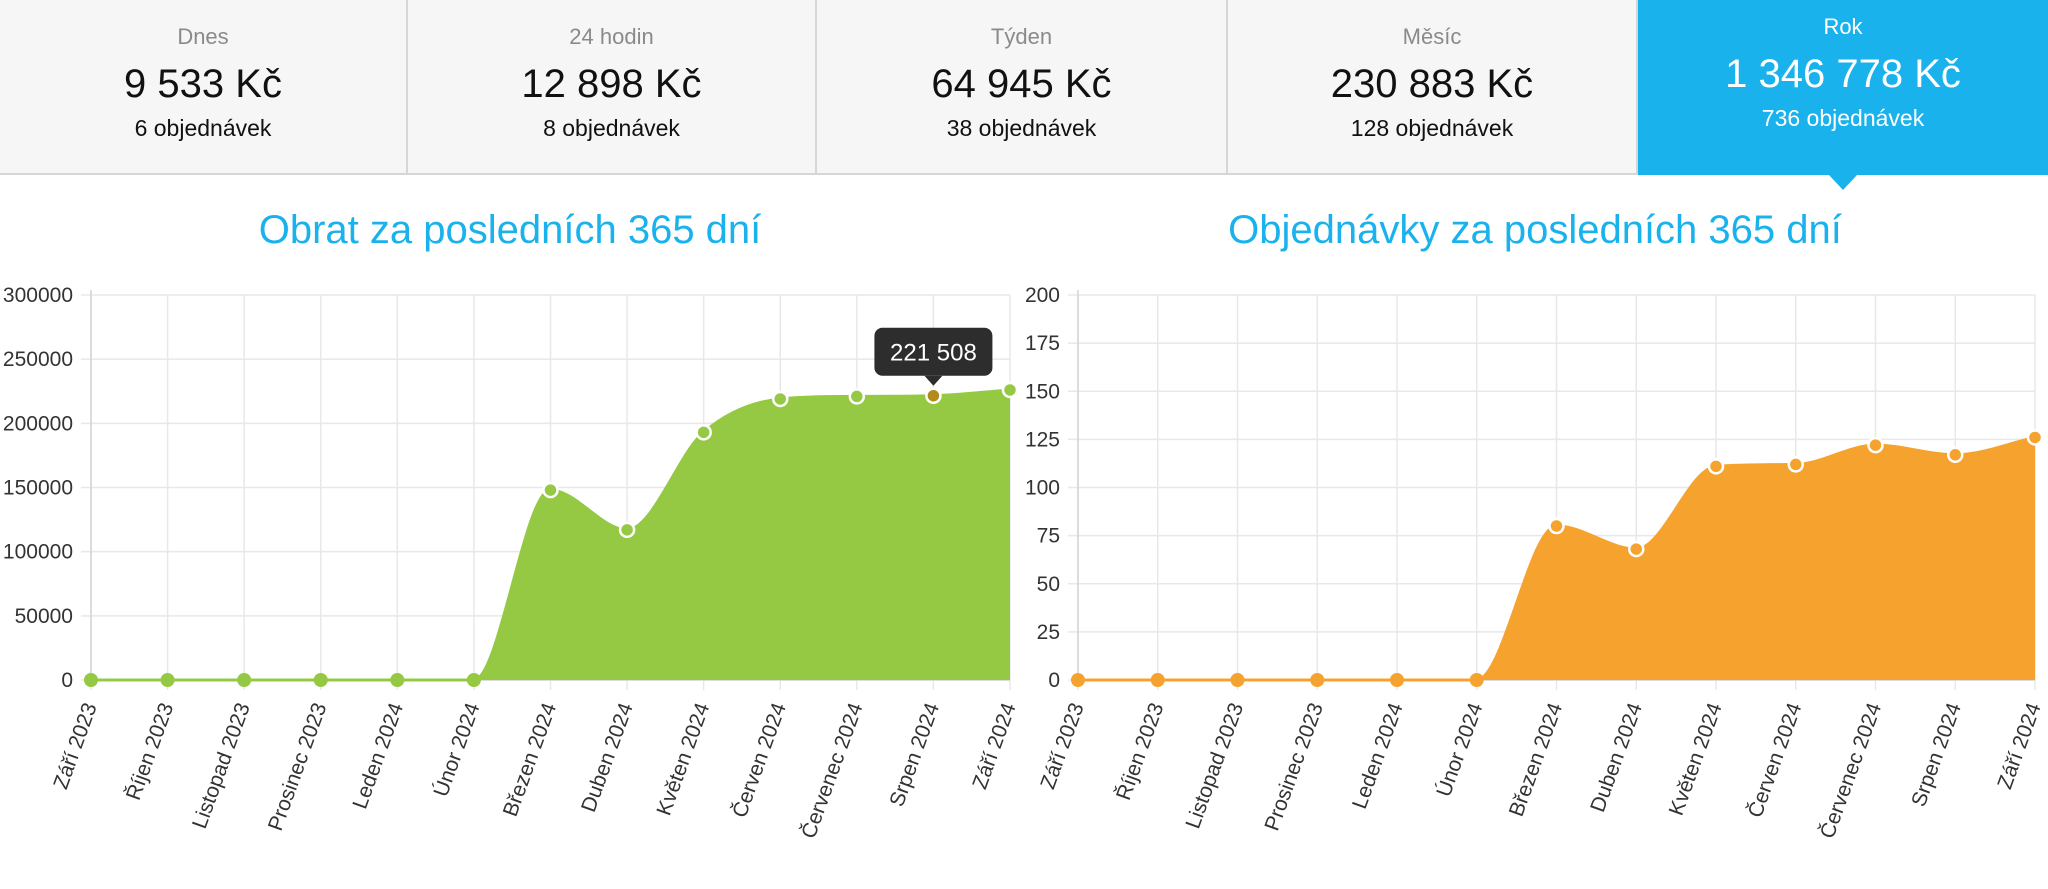  Describe the element at coordinates (1042, 295) in the screenshot. I see `orders-y-tick-label: 200` at that location.